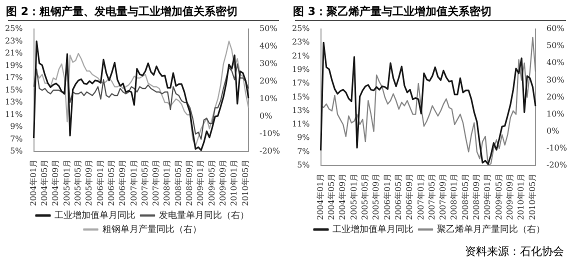  What do you see at coordinates (514, 251) in the screenshot?
I see `text: 资料来源：石化协会` at bounding box center [514, 251].